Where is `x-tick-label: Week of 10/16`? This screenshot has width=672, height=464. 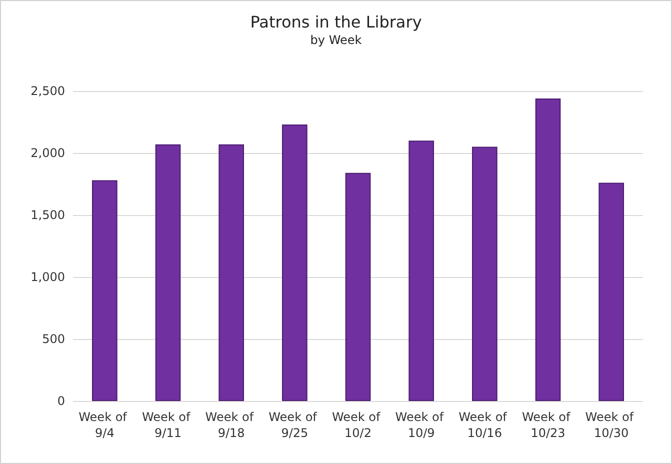
x-tick-label: Week of 10/16 is located at coordinates (484, 425).